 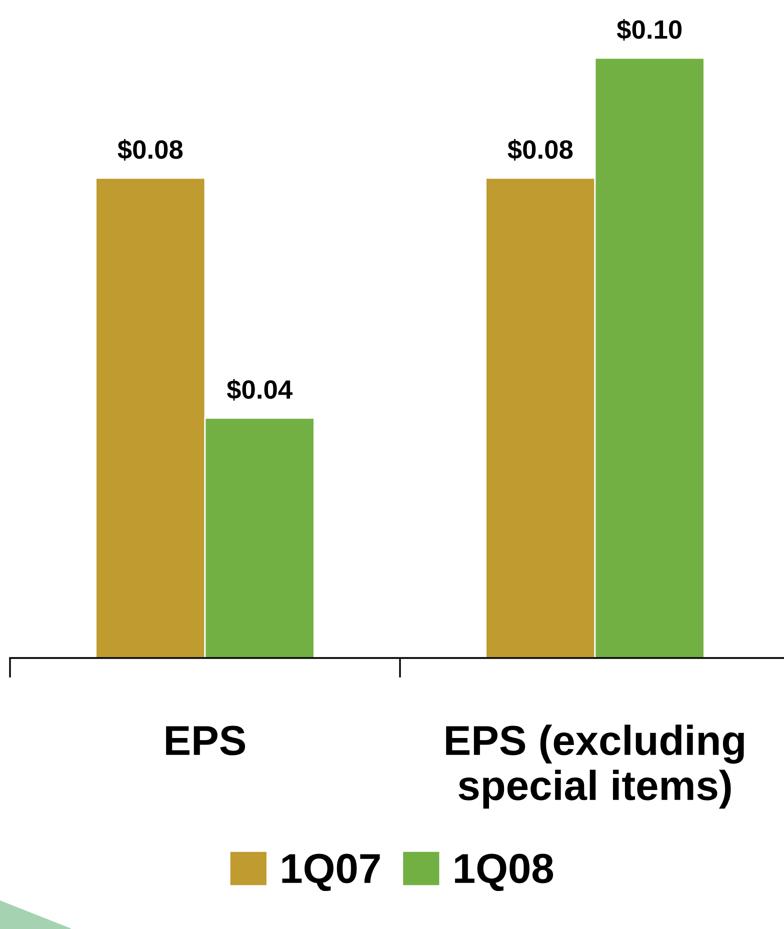 I want to click on legend-label: 1Q07, so click(x=331, y=873).